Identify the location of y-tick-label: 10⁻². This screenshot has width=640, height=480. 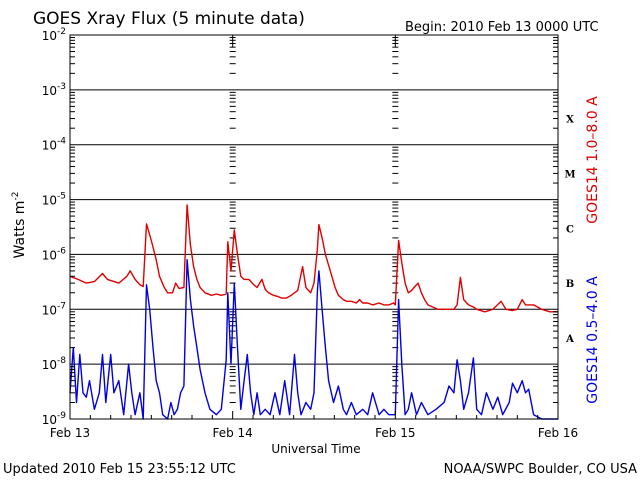
(54, 35).